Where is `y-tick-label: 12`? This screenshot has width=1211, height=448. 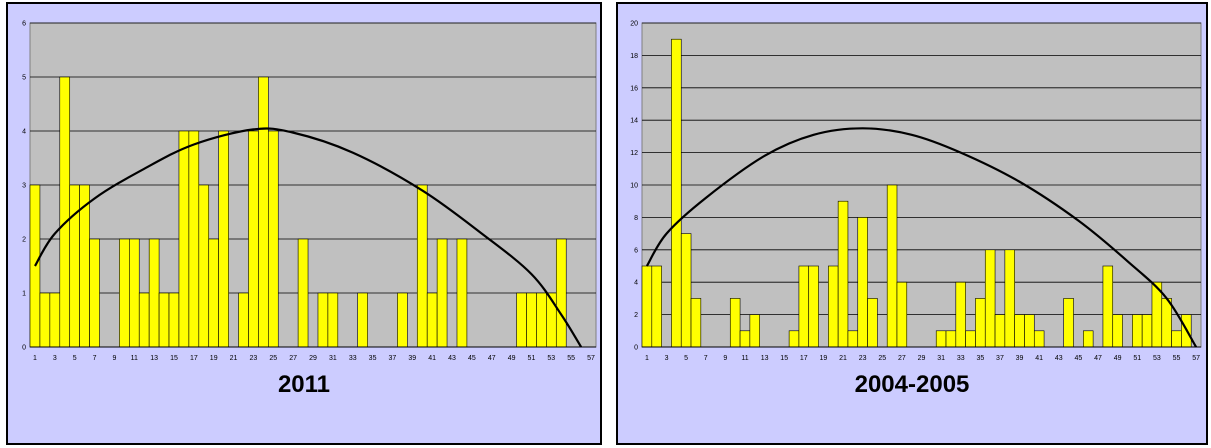
y-tick-label: 12 is located at coordinates (634, 153).